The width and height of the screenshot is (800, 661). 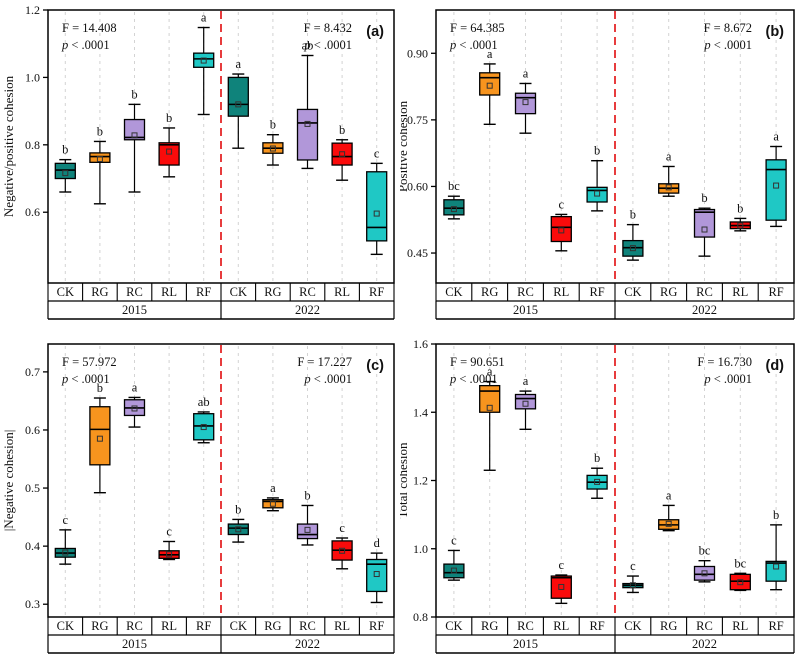 What do you see at coordinates (728, 28) in the screenshot?
I see `f-statistic: F = 8.672` at bounding box center [728, 28].